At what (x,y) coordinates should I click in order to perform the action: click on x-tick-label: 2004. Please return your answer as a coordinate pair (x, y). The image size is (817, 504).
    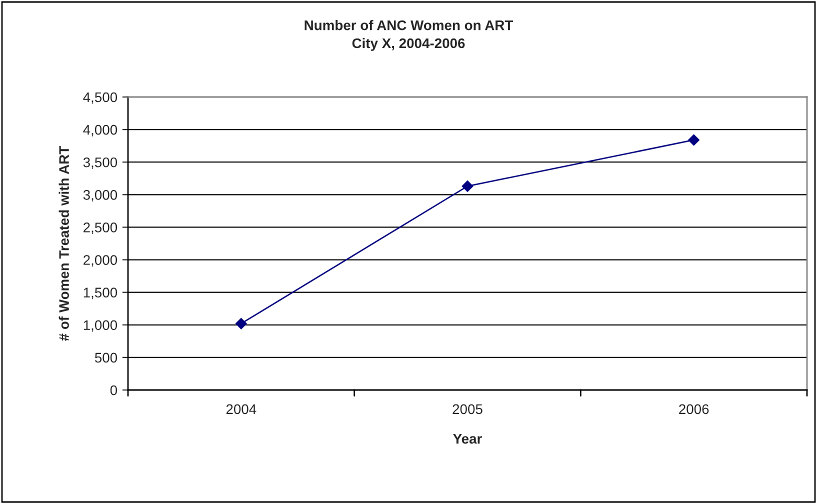
    Looking at the image, I should click on (241, 409).